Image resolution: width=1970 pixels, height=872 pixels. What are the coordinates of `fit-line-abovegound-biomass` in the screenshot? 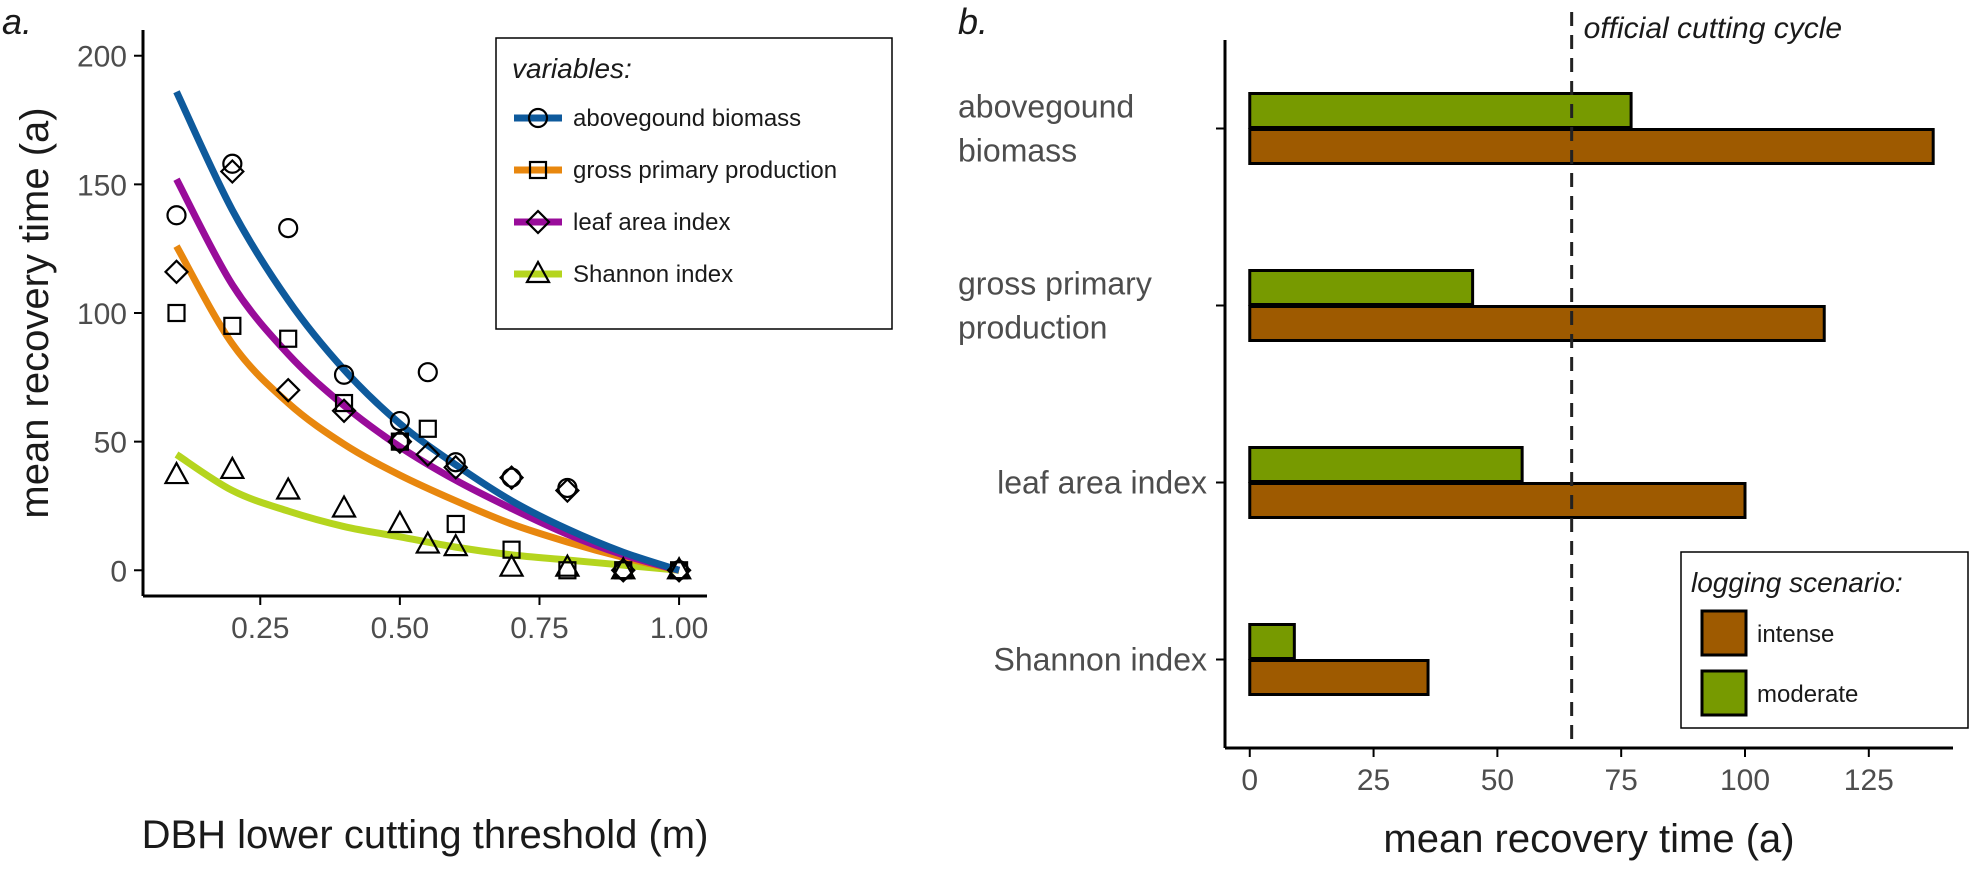 It's located at (427, 332).